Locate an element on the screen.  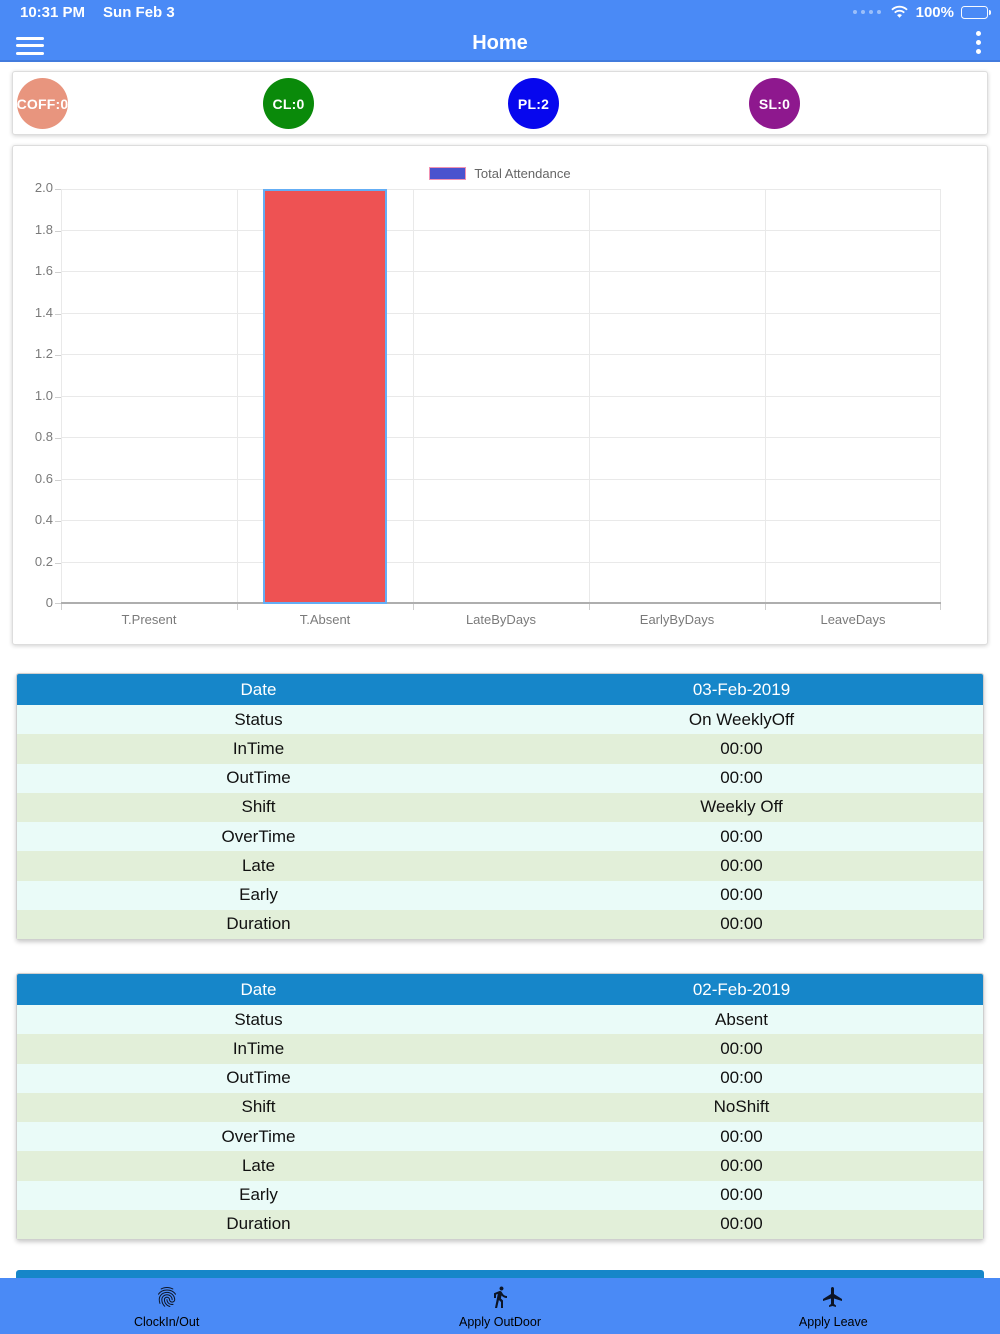
header-label: Date is located at coordinates (258, 989).